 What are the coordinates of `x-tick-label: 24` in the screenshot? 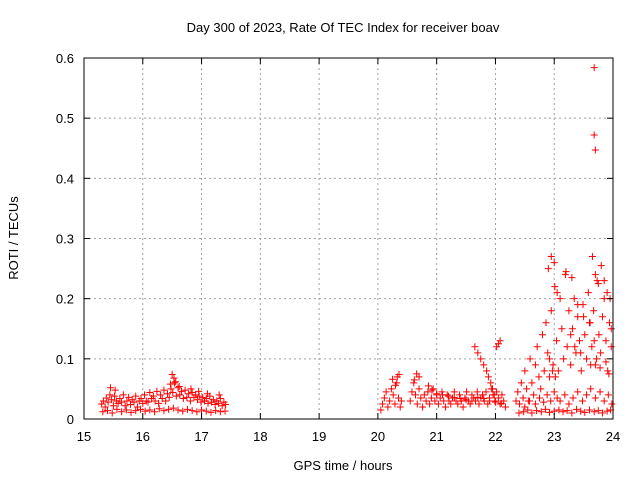 It's located at (613, 436).